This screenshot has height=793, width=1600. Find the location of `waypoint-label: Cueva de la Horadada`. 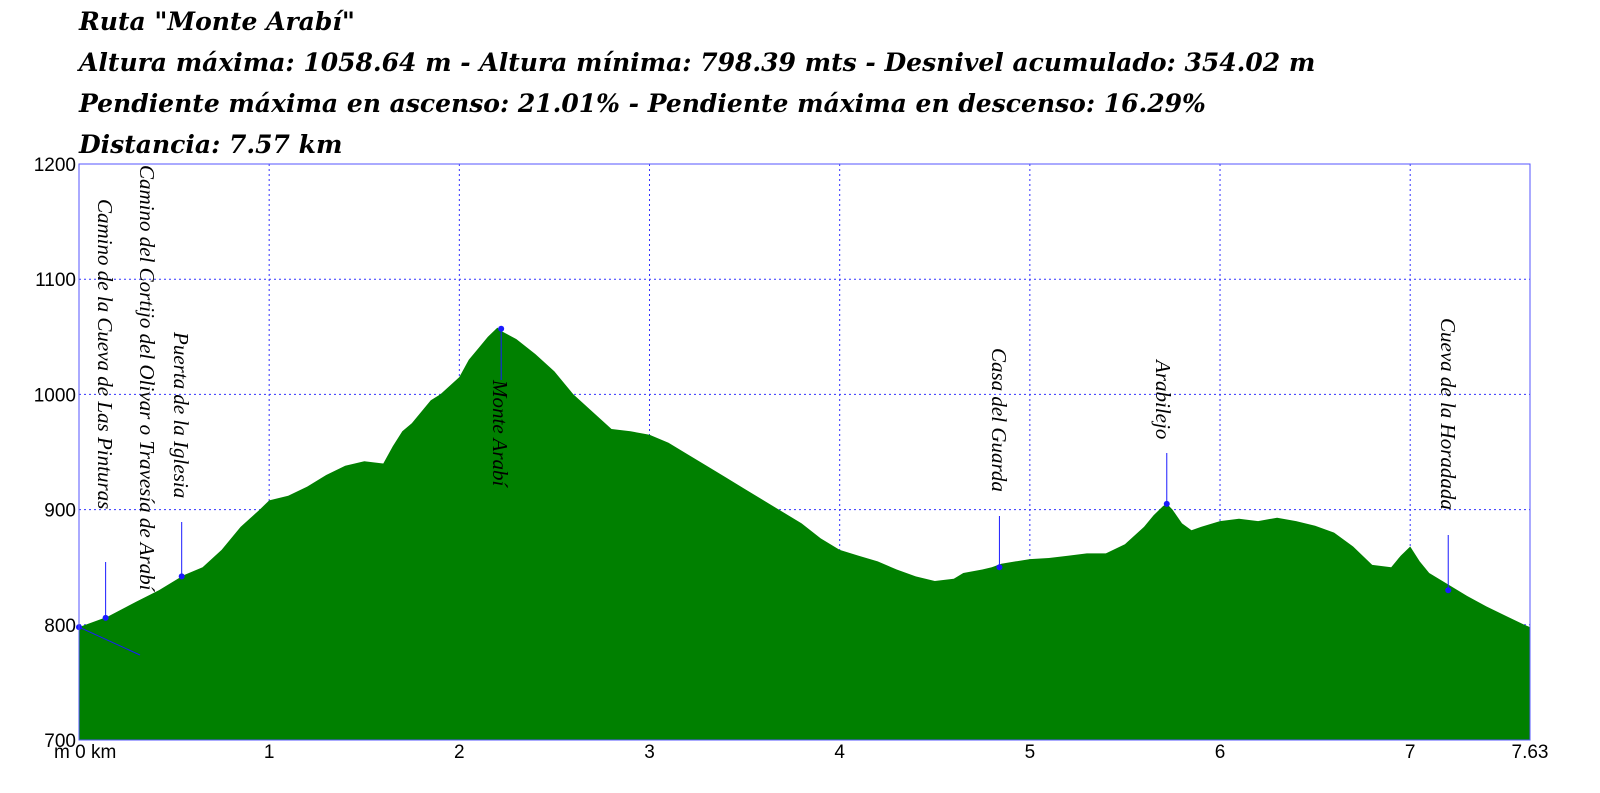

waypoint-label: Cueva de la Horadada is located at coordinates (1448, 414).